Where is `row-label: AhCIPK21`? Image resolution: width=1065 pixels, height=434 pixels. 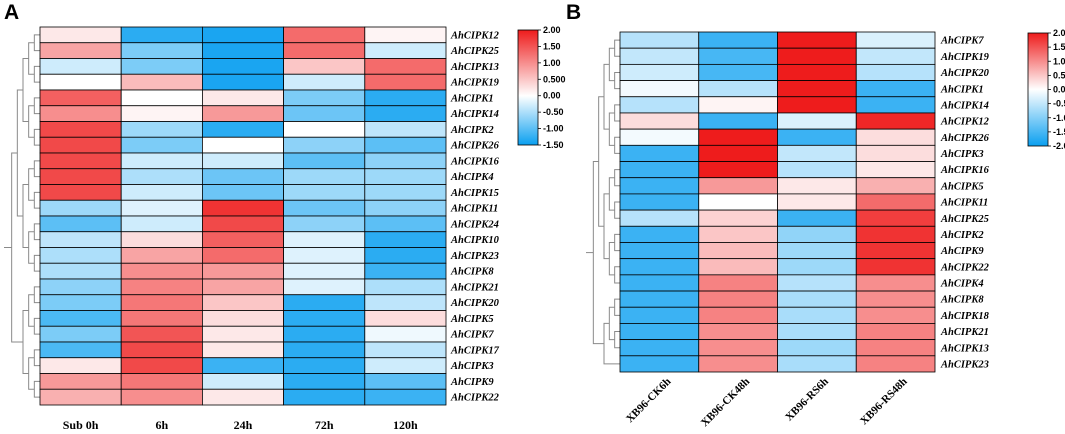
row-label: AhCIPK21 is located at coordinates (474, 287).